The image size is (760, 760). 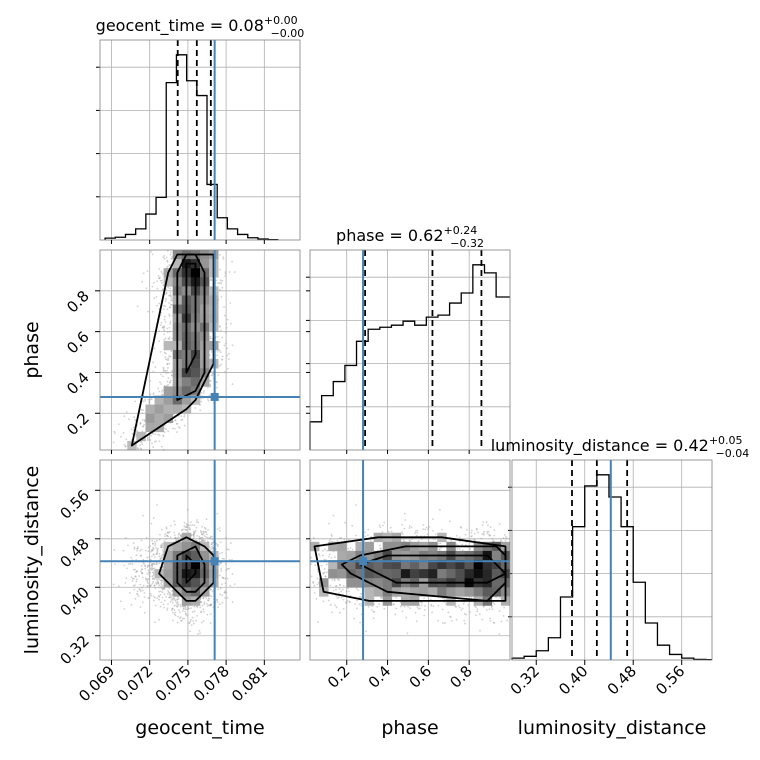 What do you see at coordinates (620, 447) in the screenshot?
I see `panel-title-luminosity_distance: luminosity_distance = 0.42+0.05 −0.04` at bounding box center [620, 447].